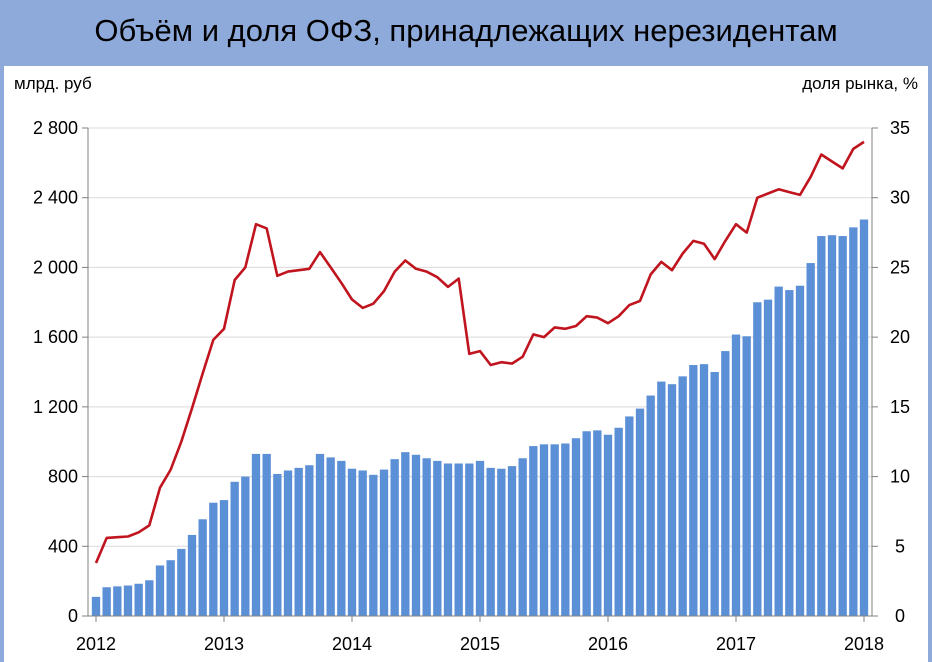  Describe the element at coordinates (900, 616) in the screenshot. I see `y-right-tick-label: 0` at that location.